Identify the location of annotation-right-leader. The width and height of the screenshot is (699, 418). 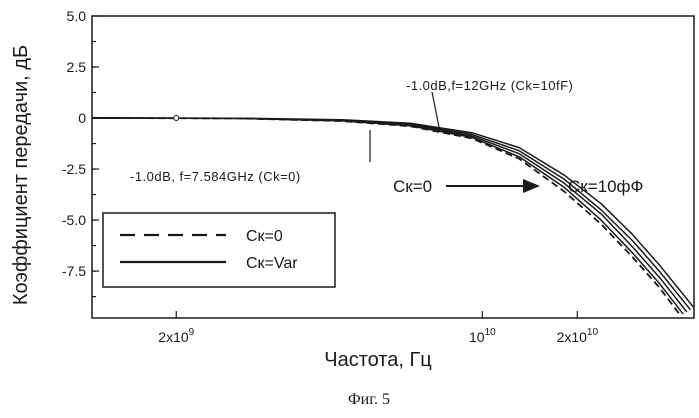
(436, 112).